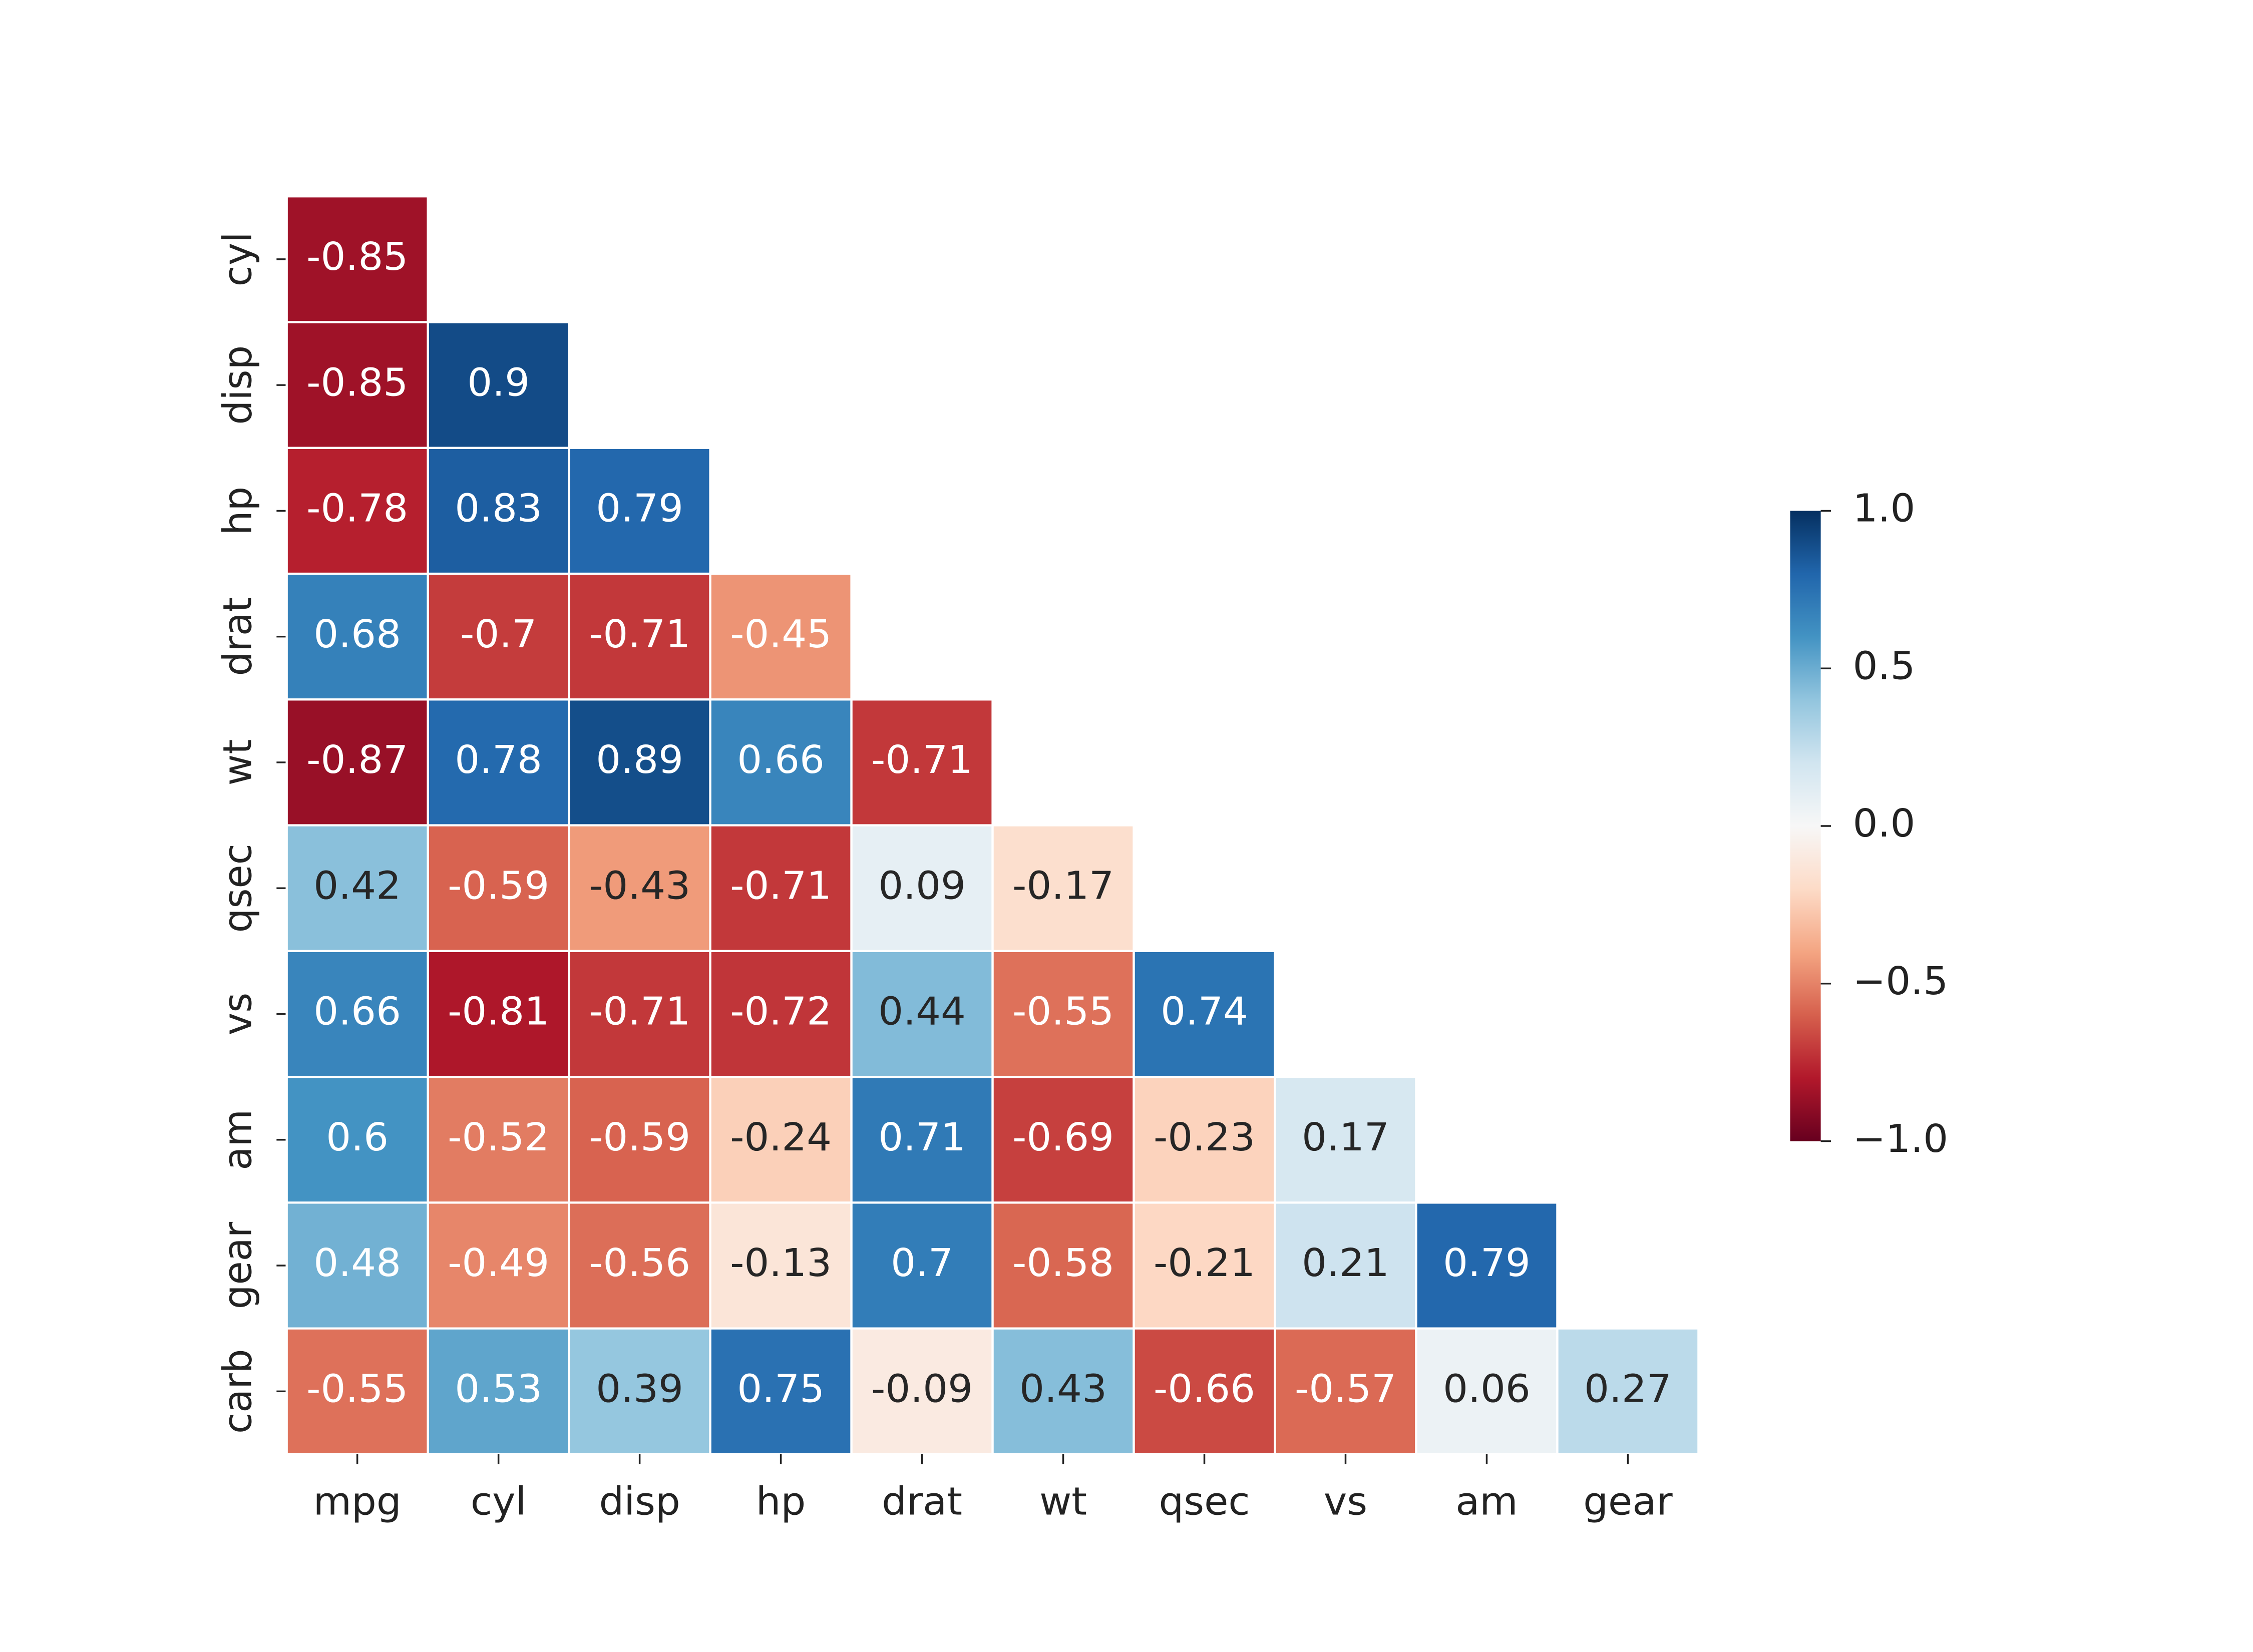 This screenshot has width=2253, height=1652. Describe the element at coordinates (1885, 823) in the screenshot. I see `colorbar-tick-label: 0.0` at that location.